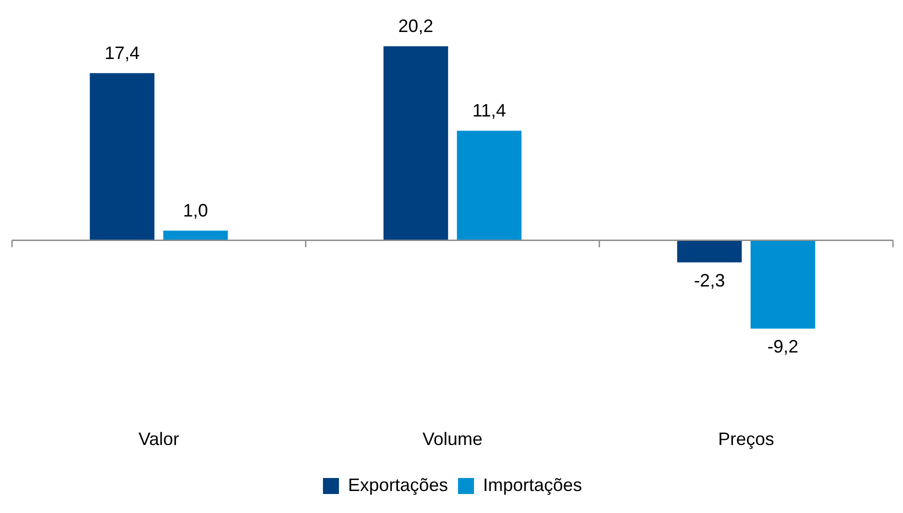 The image size is (903, 513). What do you see at coordinates (159, 439) in the screenshot?
I see `x-tick-label: Valor` at bounding box center [159, 439].